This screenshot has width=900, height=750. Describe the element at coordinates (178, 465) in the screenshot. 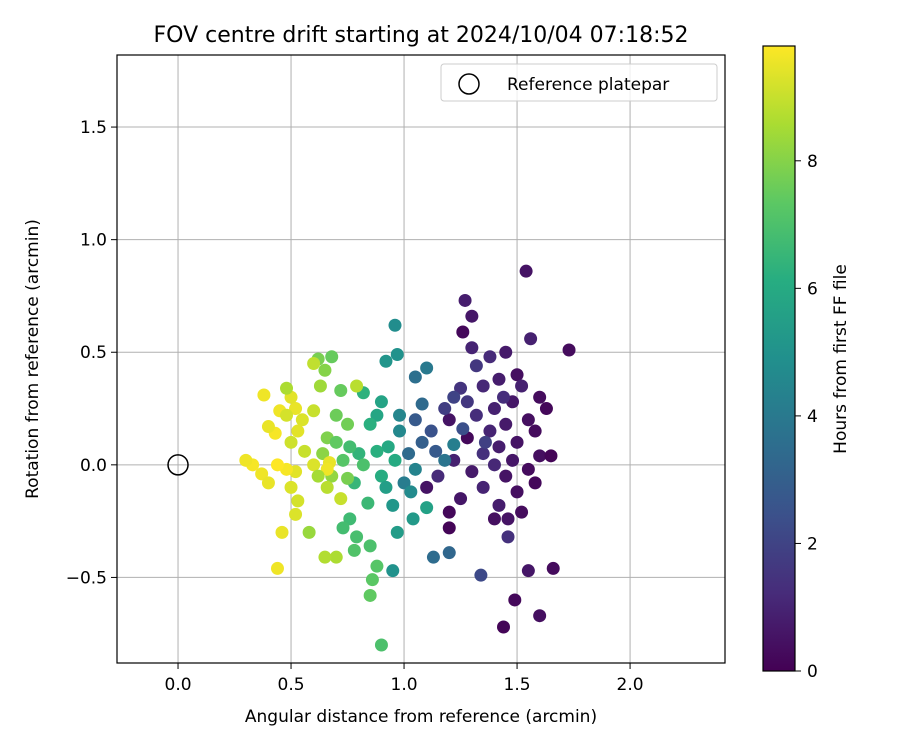

I see `reference-point-marker` at that location.